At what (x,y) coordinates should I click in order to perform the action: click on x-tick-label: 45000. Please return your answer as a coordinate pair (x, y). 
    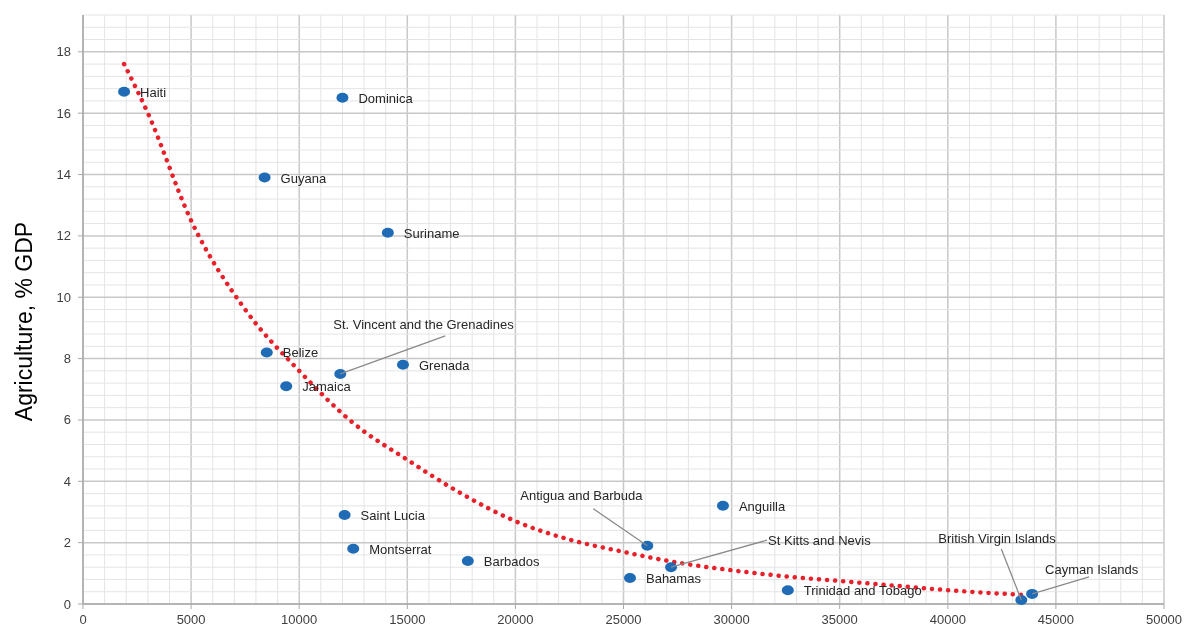
    Looking at the image, I should click on (1055, 619).